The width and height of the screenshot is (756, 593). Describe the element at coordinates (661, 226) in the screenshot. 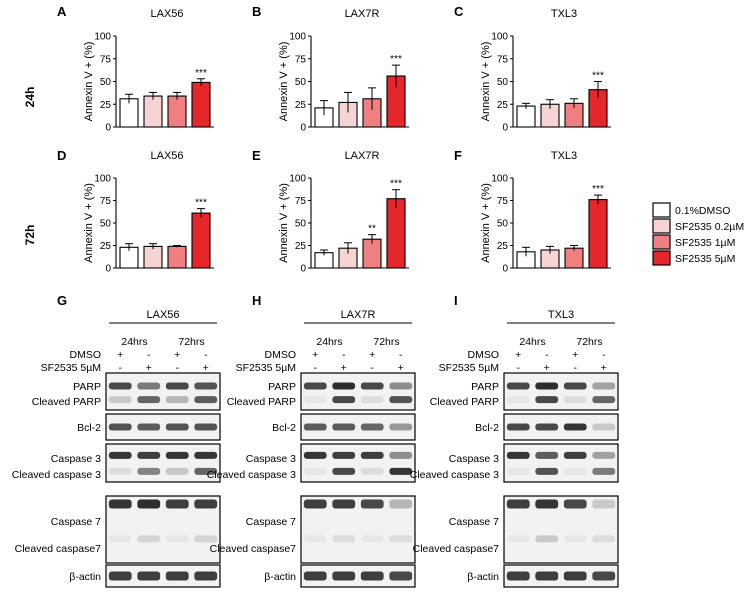

I see `legend-swatch-sf02` at that location.